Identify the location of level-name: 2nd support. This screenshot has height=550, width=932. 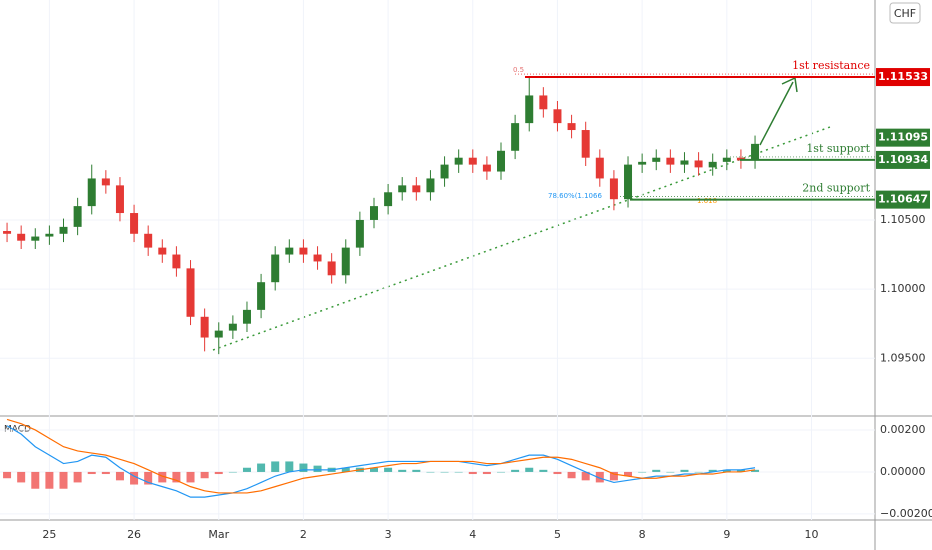
(836, 188).